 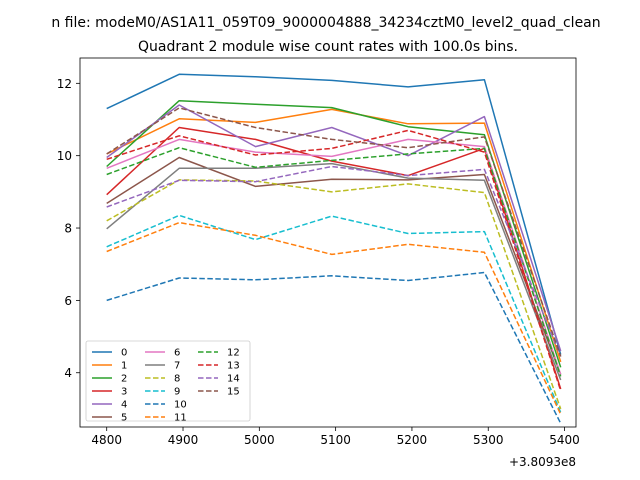 I want to click on legend-label-0: 0, so click(x=124, y=353).